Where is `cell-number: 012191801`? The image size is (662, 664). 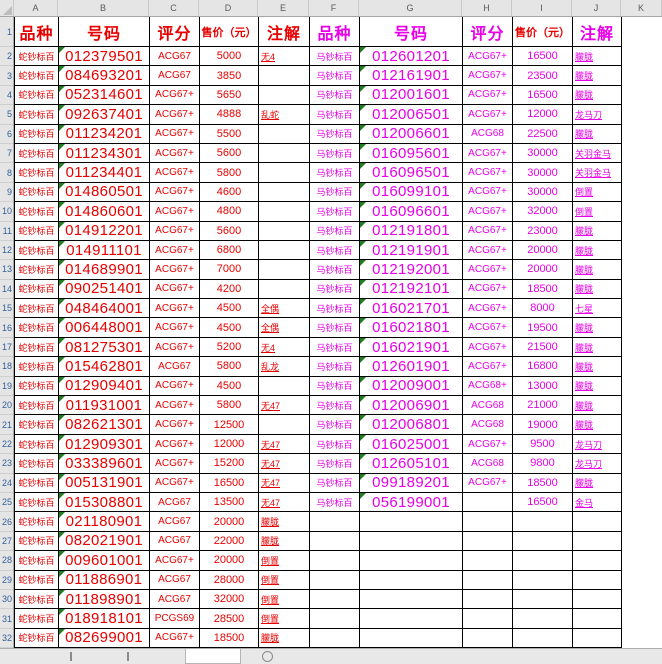 cell-number: 012191801 is located at coordinates (411, 231).